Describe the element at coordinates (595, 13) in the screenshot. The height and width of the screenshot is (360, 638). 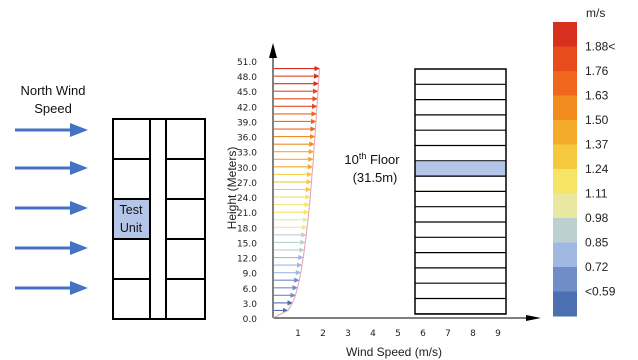
I see `legend-unit: m/s` at that location.